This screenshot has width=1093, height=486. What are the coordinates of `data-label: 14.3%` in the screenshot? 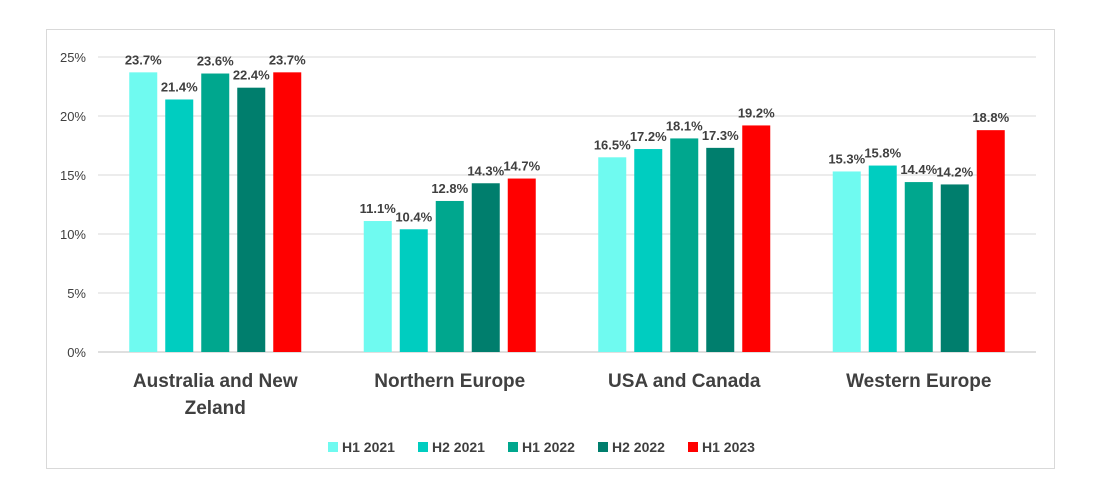 It's located at (485, 170).